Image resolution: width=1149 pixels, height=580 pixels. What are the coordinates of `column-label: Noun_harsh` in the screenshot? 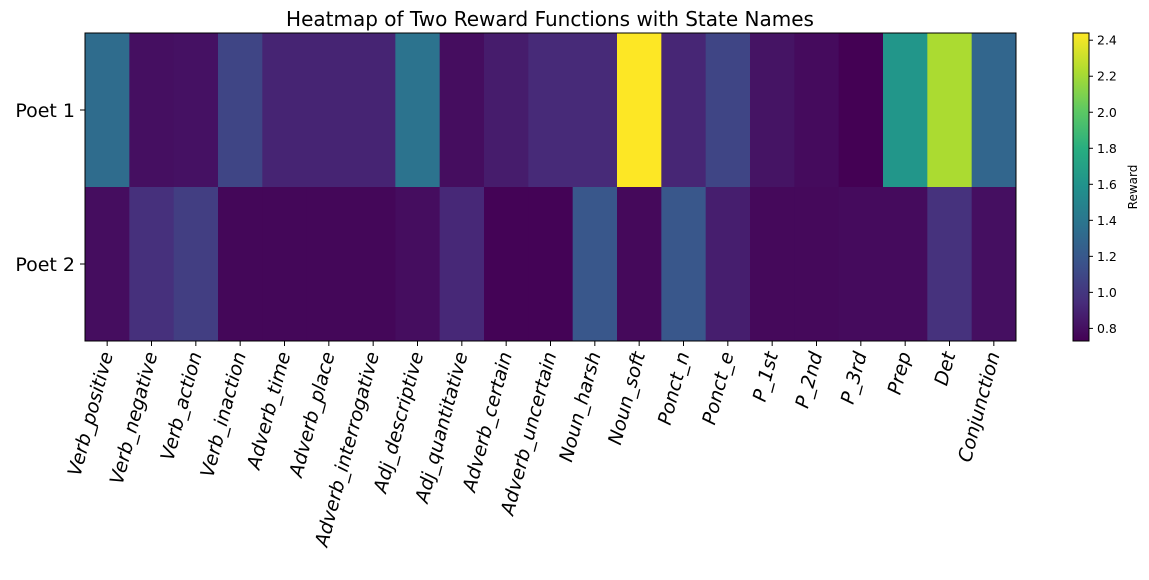 It's located at (580, 407).